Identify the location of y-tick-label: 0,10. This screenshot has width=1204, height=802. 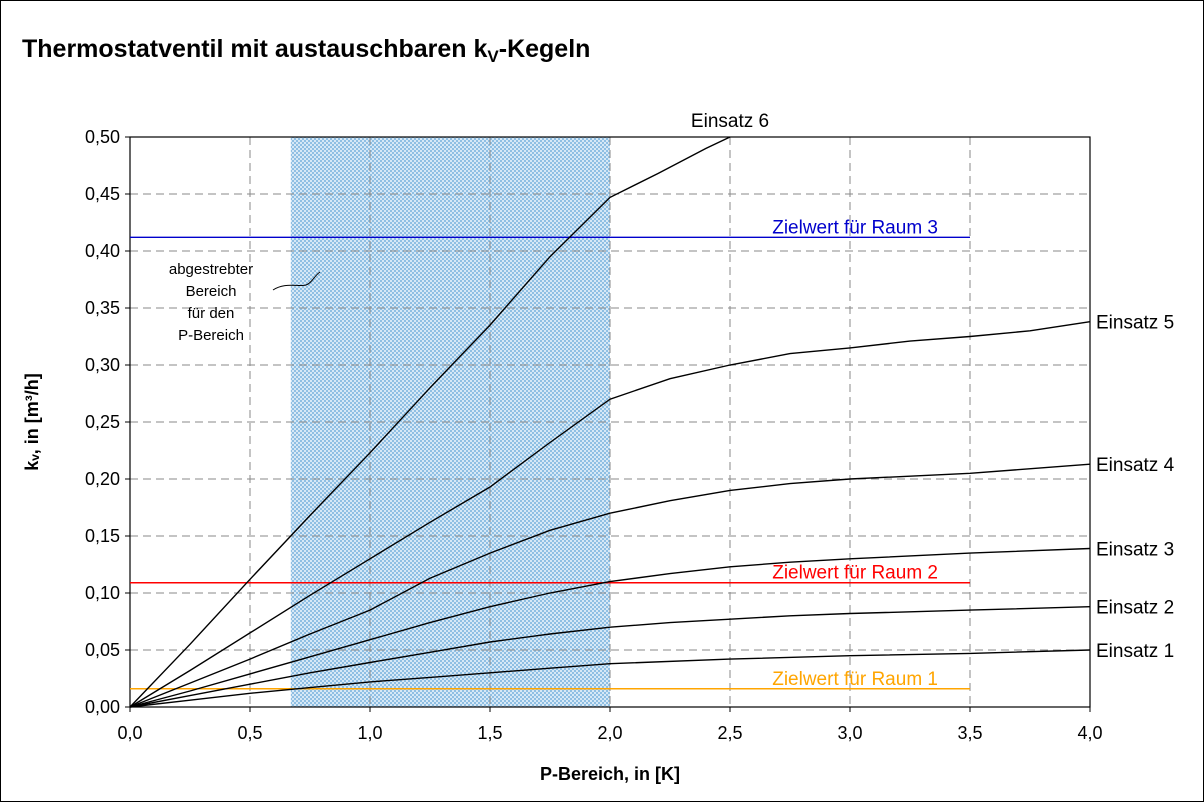
(102, 593).